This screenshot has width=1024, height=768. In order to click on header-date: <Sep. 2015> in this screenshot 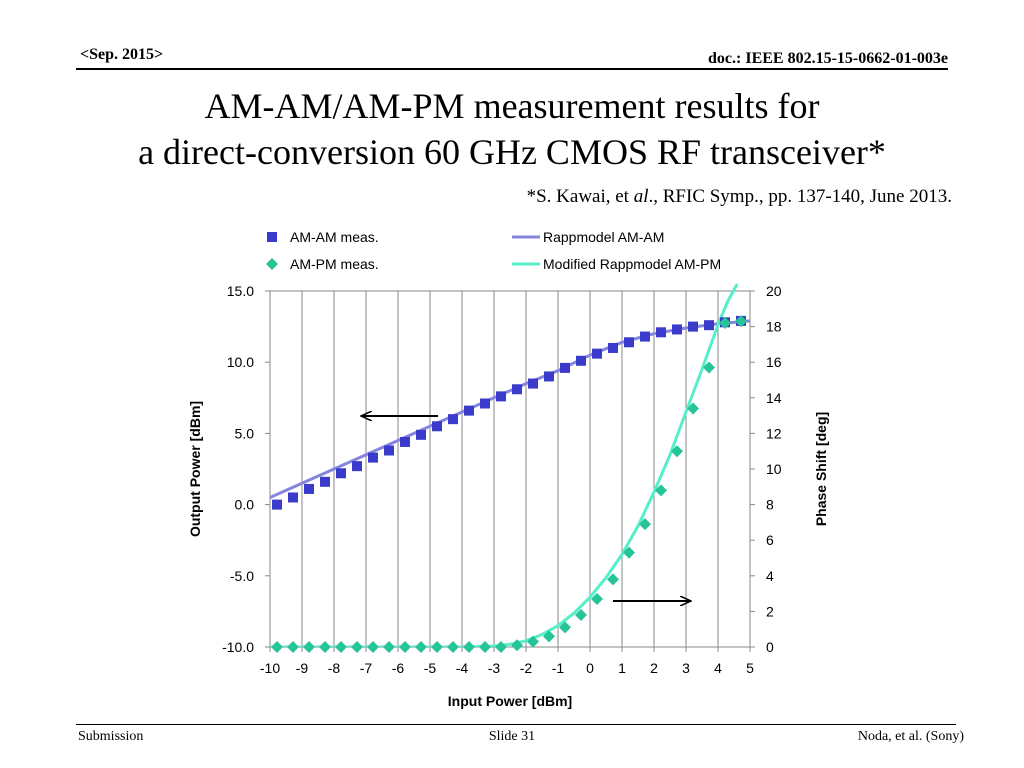, I will do `click(122, 54)`.